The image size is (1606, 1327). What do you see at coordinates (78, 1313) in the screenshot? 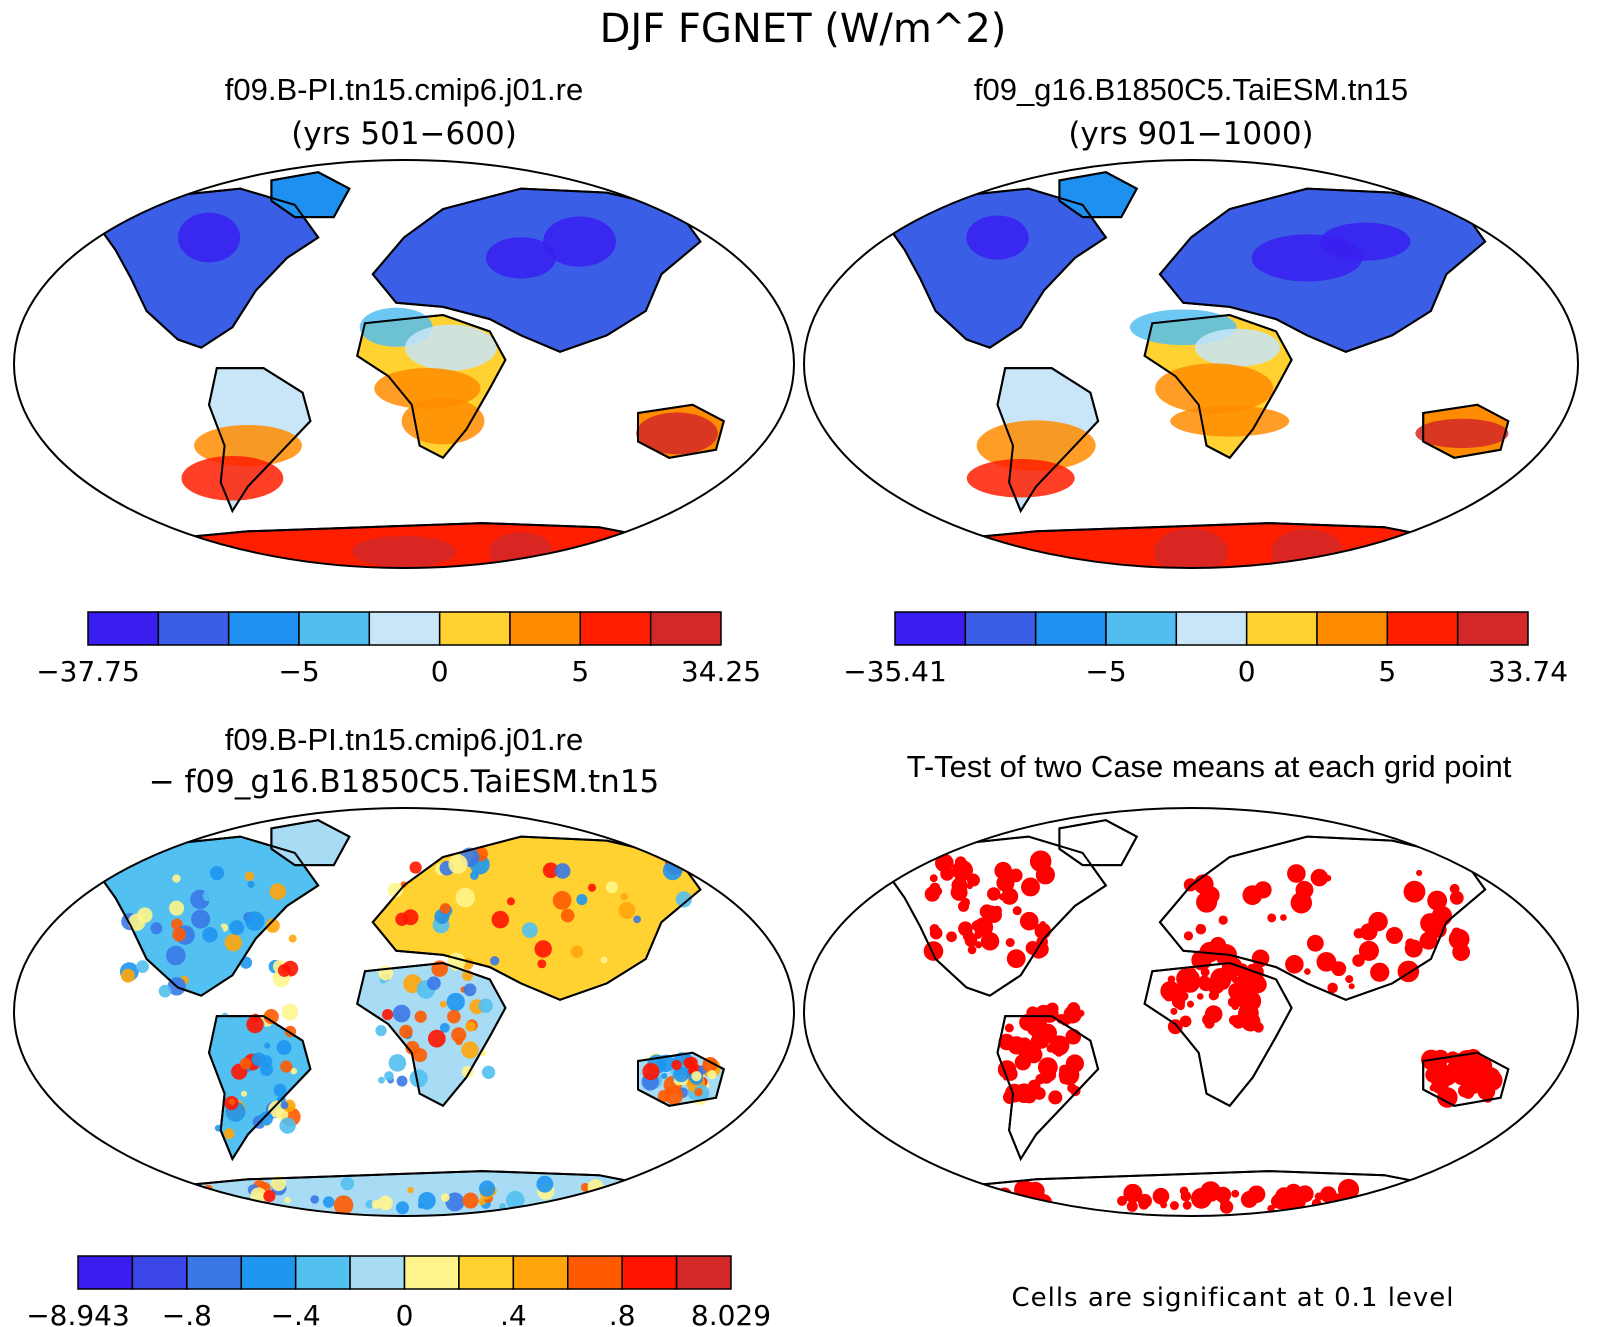
I see `colorbar-tick-label: −8.943` at bounding box center [78, 1313].